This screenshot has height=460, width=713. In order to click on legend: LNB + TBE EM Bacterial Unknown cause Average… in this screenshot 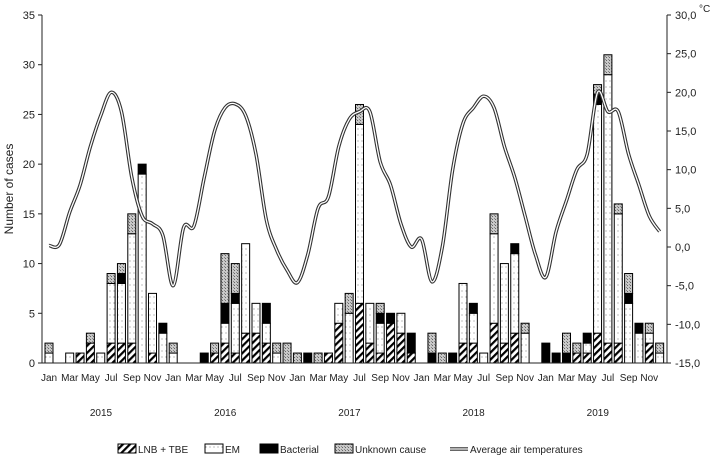, I will do `click(350, 449)`.